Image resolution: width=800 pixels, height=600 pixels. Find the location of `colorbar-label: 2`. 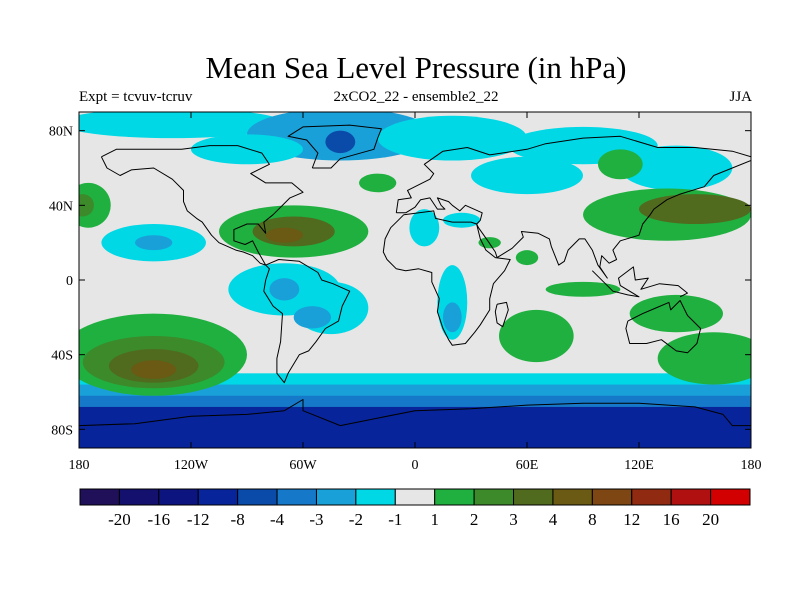

colorbar-label: 2 is located at coordinates (474, 519).